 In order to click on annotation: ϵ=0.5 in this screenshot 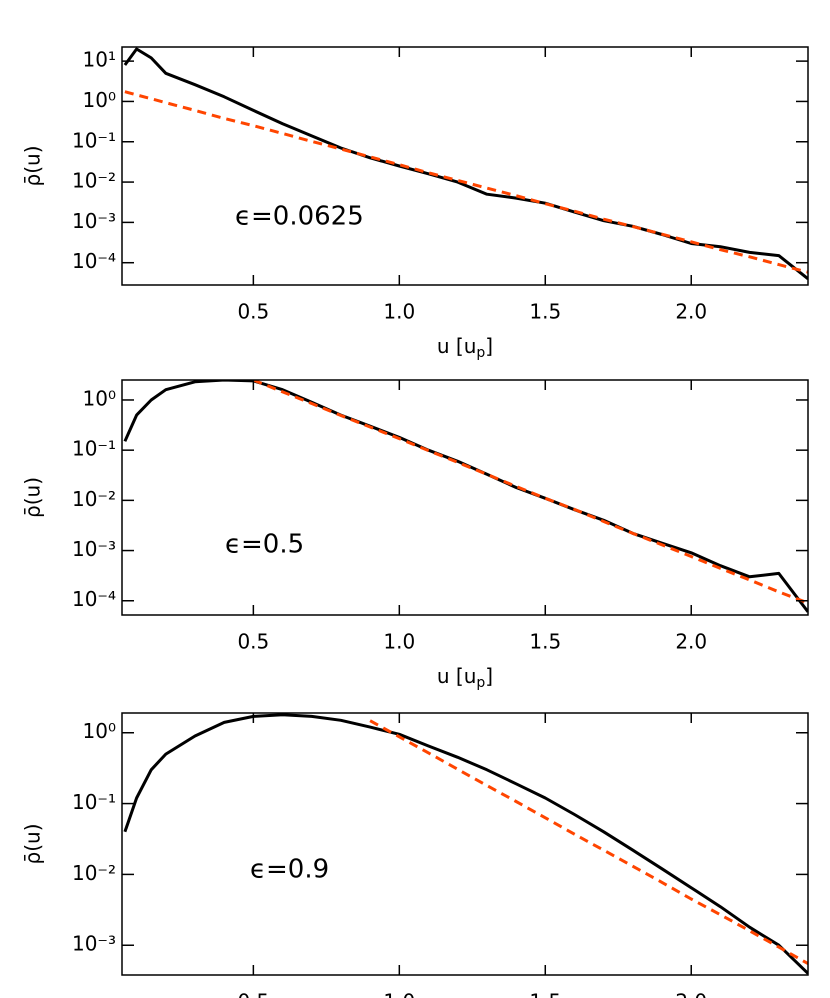, I will do `click(264, 545)`.